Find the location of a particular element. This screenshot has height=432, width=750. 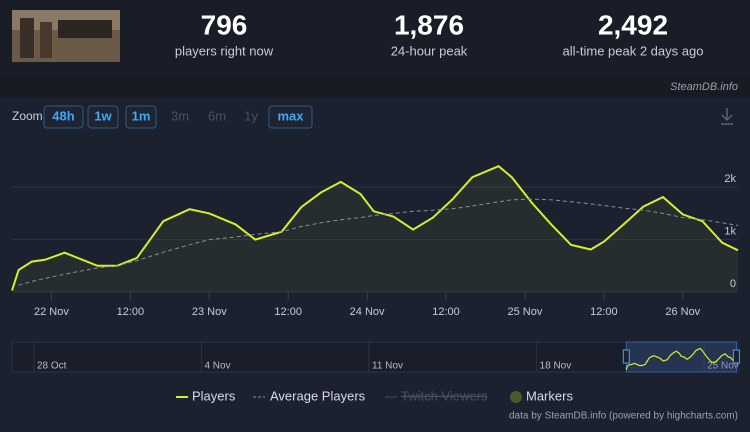

zoom-button-label: 1y is located at coordinates (251, 115).